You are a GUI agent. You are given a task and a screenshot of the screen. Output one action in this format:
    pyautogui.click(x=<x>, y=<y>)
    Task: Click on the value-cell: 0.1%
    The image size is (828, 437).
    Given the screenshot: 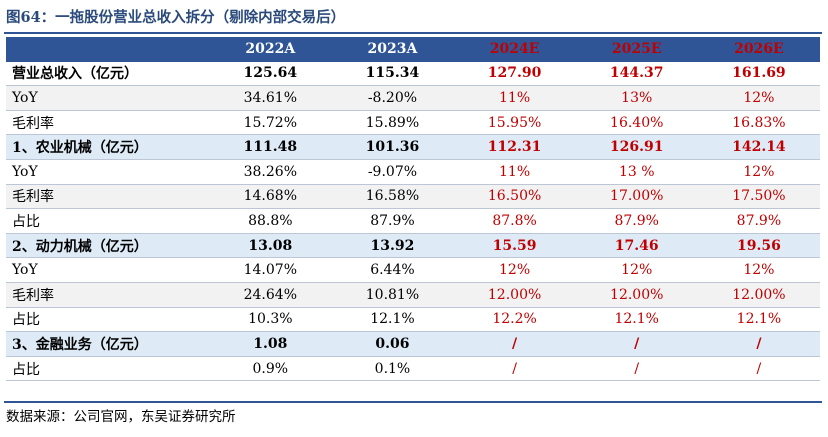 What is the action you would take?
    pyautogui.click(x=392, y=369)
    